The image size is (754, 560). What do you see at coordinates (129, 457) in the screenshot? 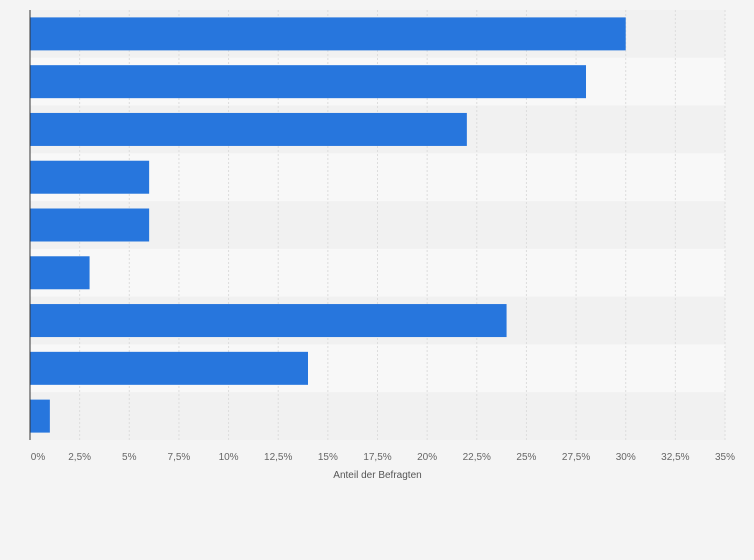
I see `x-tick-label: 5%` at bounding box center [129, 457].